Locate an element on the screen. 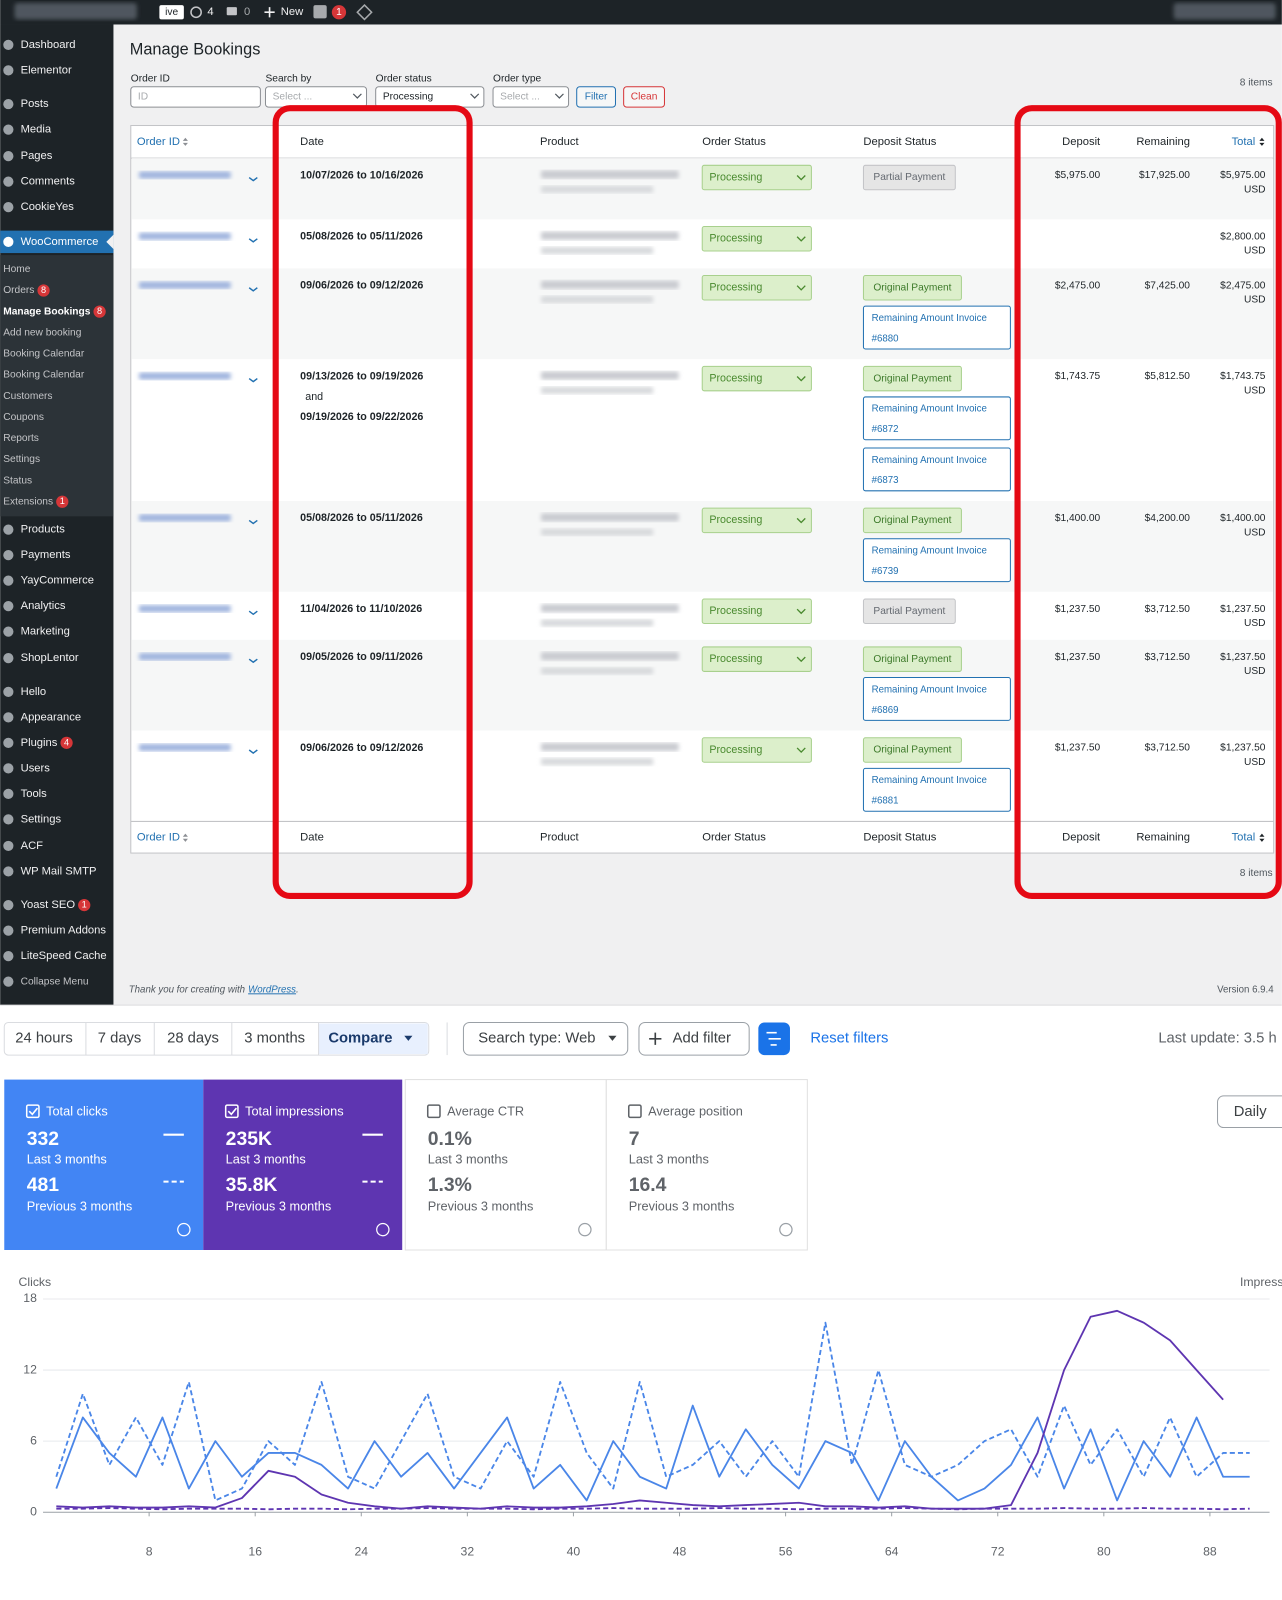  menu-item: Customers is located at coordinates (27, 396).